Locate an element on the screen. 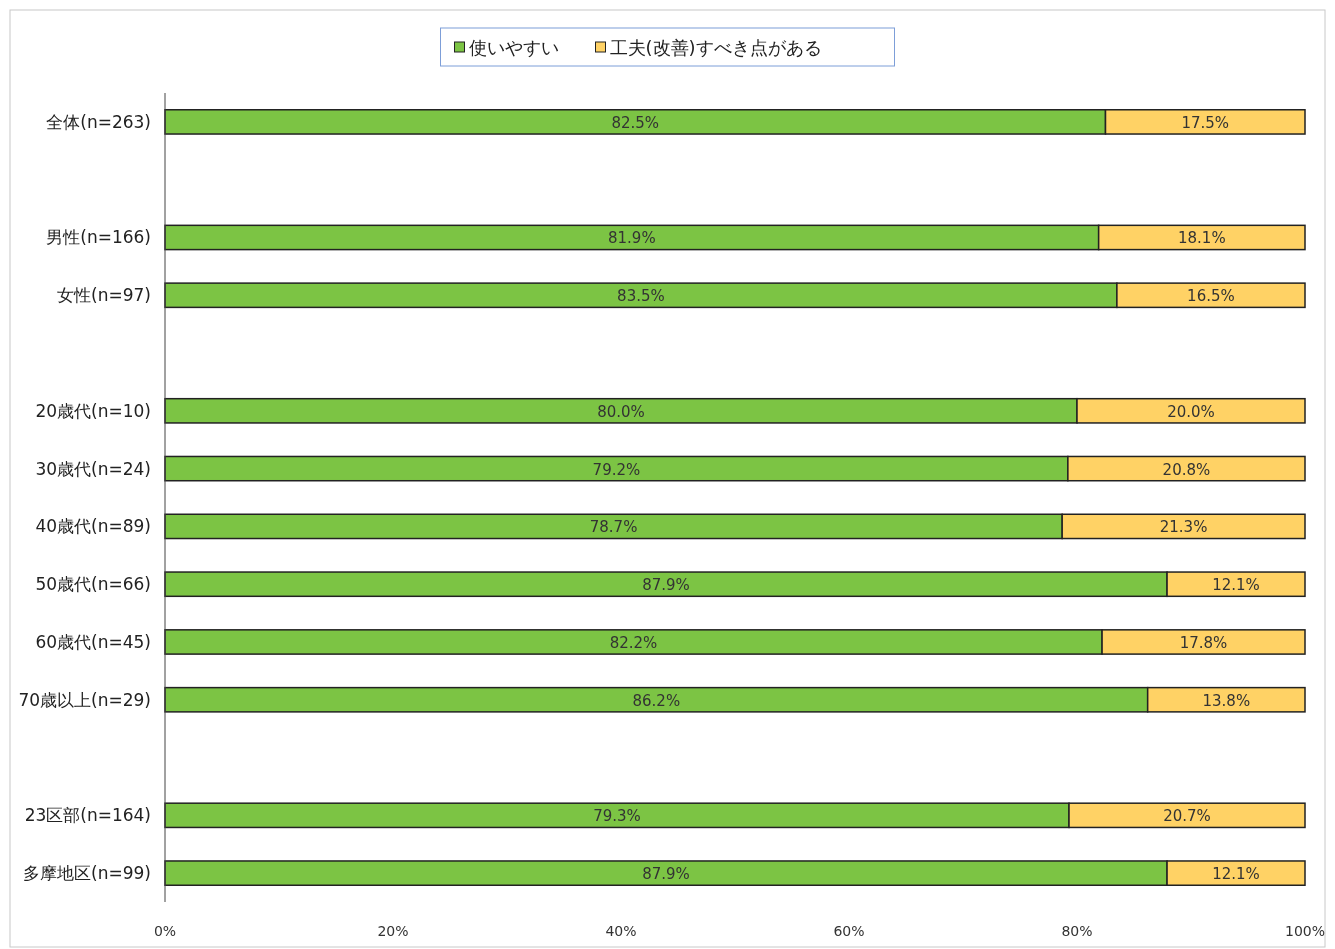 This screenshot has height=949, width=1335. y-tick-label: 30歳代(n=24) is located at coordinates (93, 468).